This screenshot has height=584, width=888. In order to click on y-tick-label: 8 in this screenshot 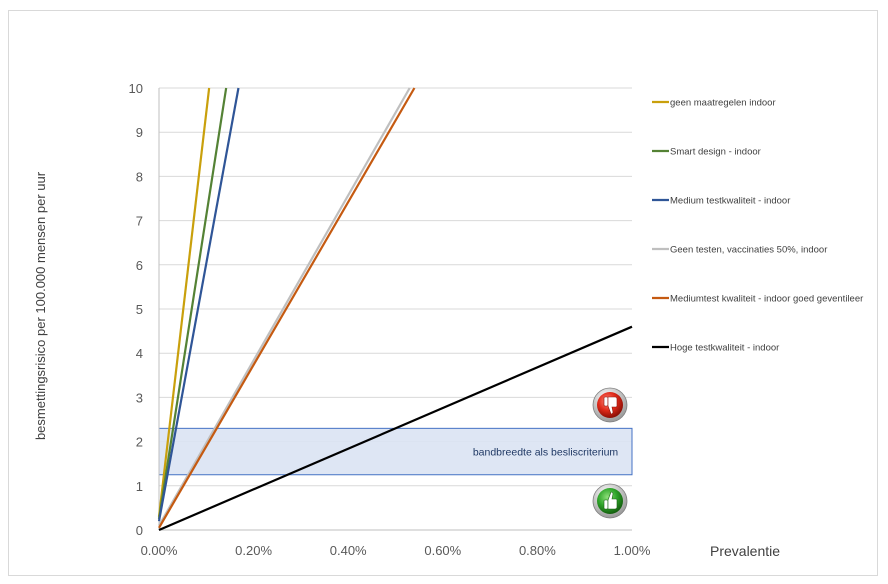, I will do `click(139, 176)`.